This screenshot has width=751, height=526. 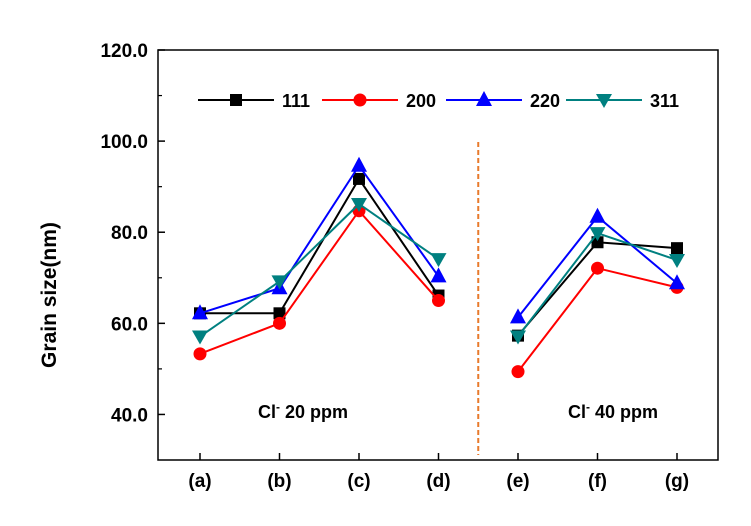 What do you see at coordinates (358, 481) in the screenshot?
I see `x-tick-label: (c)` at bounding box center [358, 481].